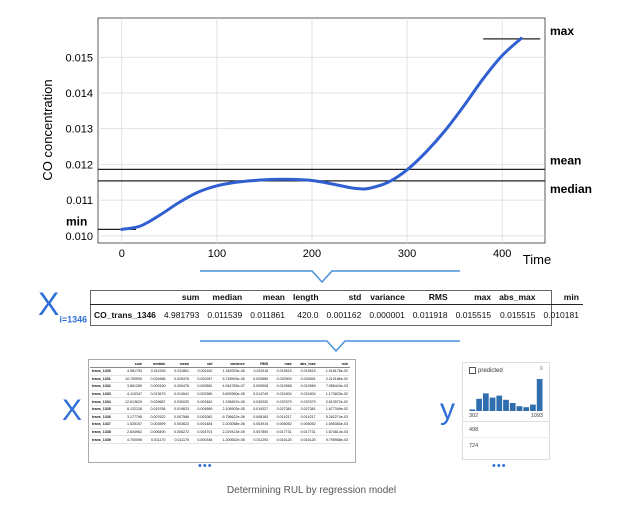  What do you see at coordinates (63, 305) in the screenshot?
I see `x-i-label: Xi=1346` at bounding box center [63, 305].